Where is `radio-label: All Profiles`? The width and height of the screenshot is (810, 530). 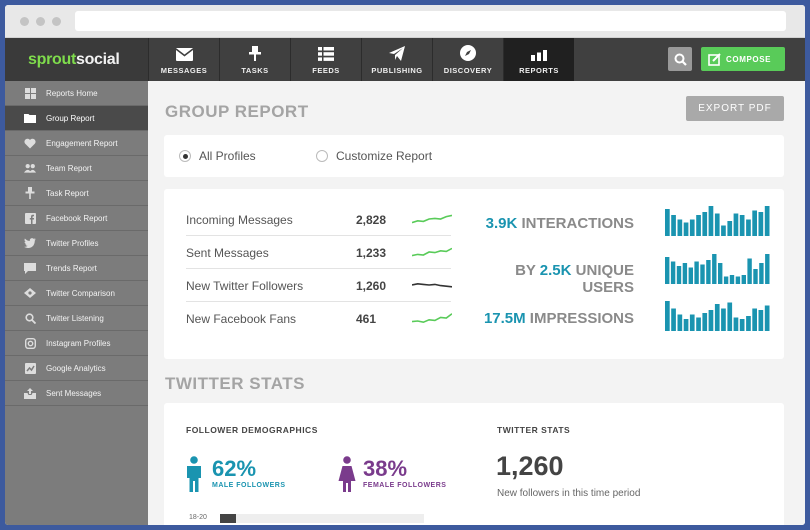
radio-label: All Profiles is located at coordinates (227, 156).